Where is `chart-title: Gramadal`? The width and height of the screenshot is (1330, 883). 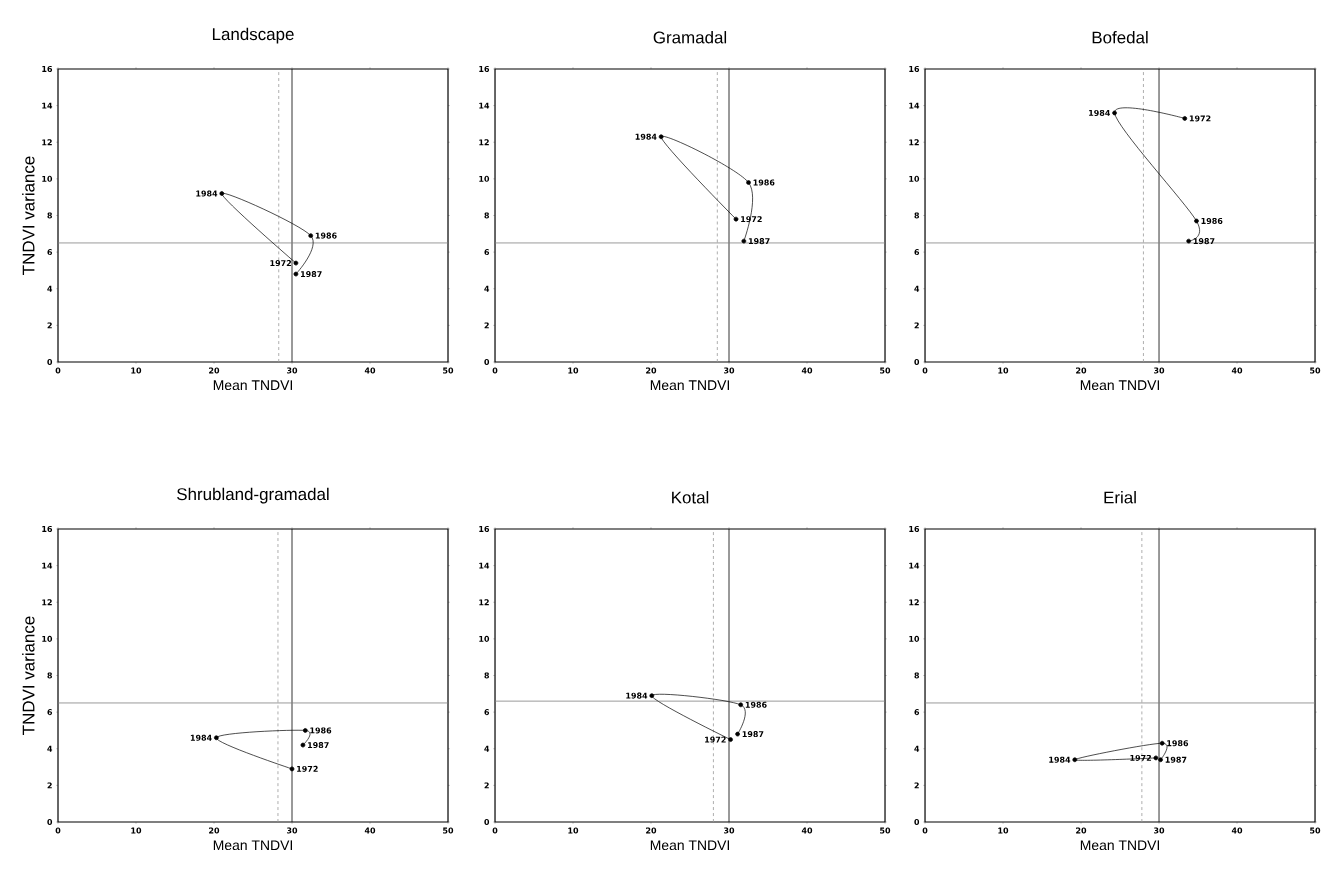
chart-title: Gramadal is located at coordinates (690, 37).